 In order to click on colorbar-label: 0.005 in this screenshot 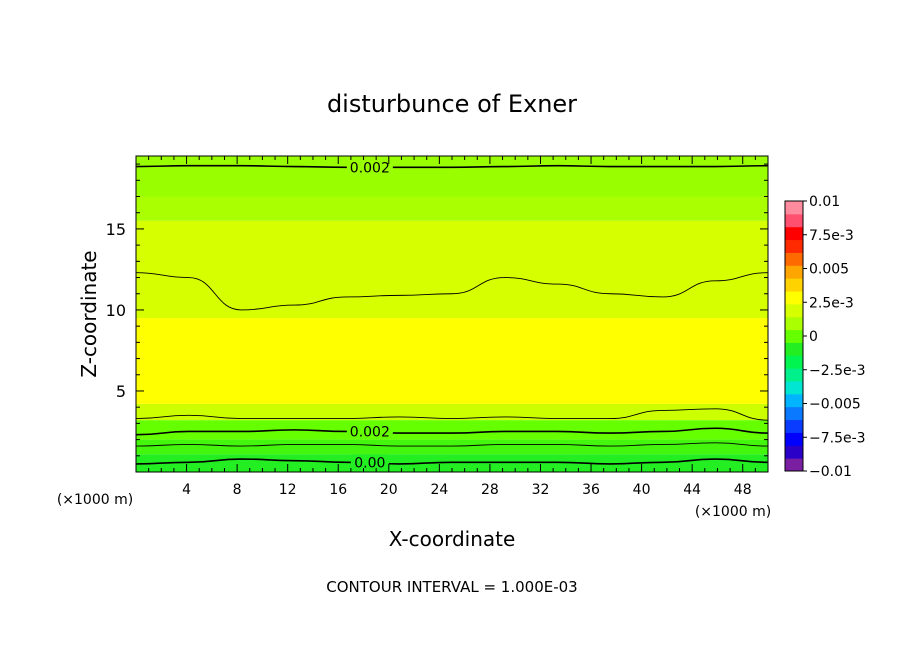, I will do `click(829, 270)`.